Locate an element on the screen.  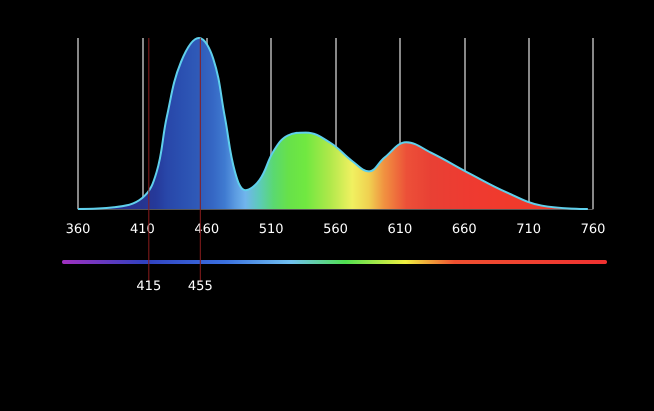
x-tick-label: 560 is located at coordinates (335, 229).